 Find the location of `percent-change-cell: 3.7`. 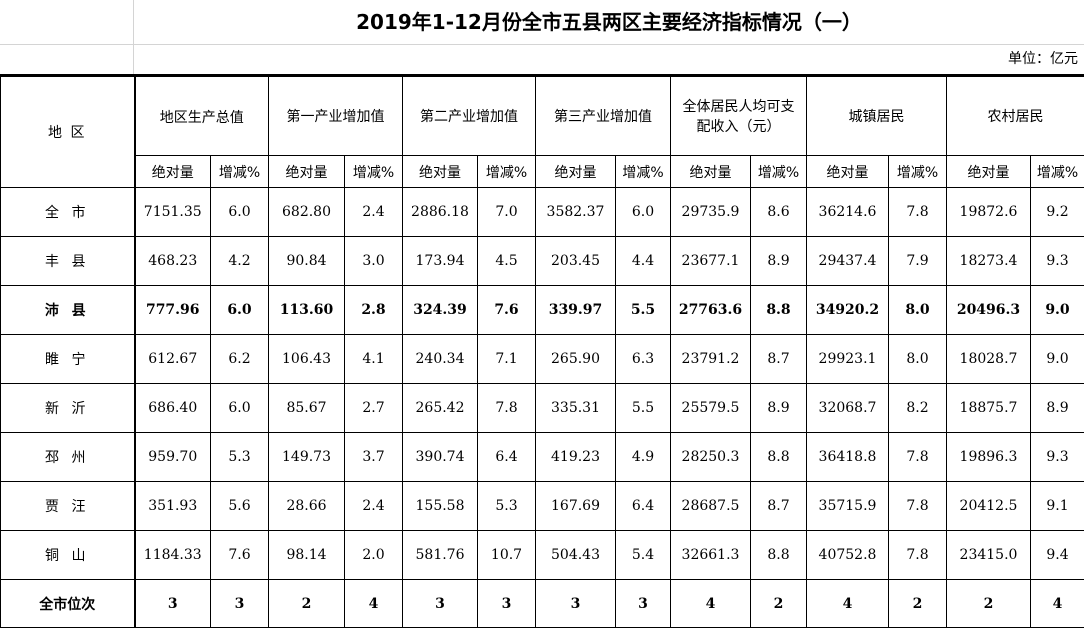

percent-change-cell: 3.7 is located at coordinates (373, 457).